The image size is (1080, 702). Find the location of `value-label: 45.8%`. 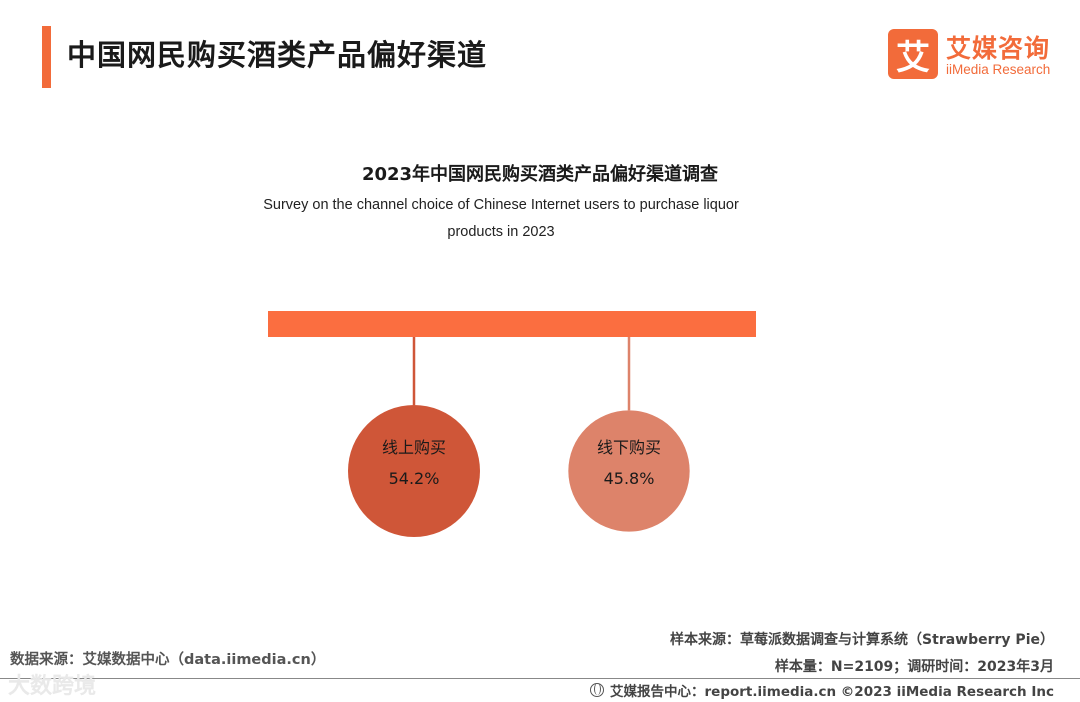

value-label: 45.8% is located at coordinates (629, 478).